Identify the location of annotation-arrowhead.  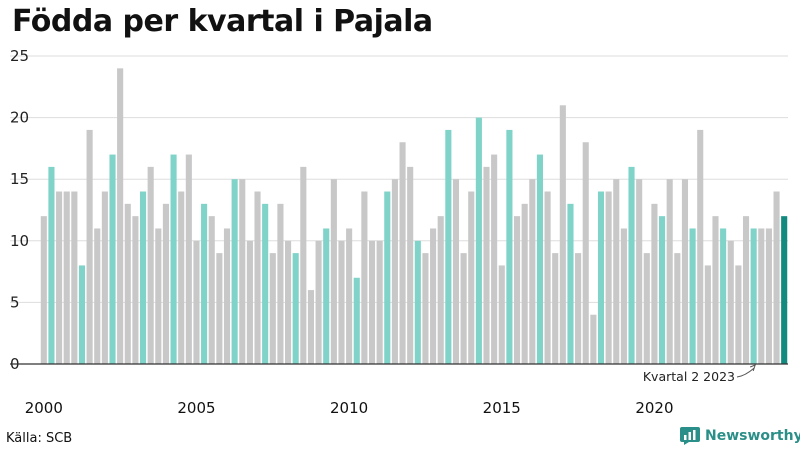
(752, 368).